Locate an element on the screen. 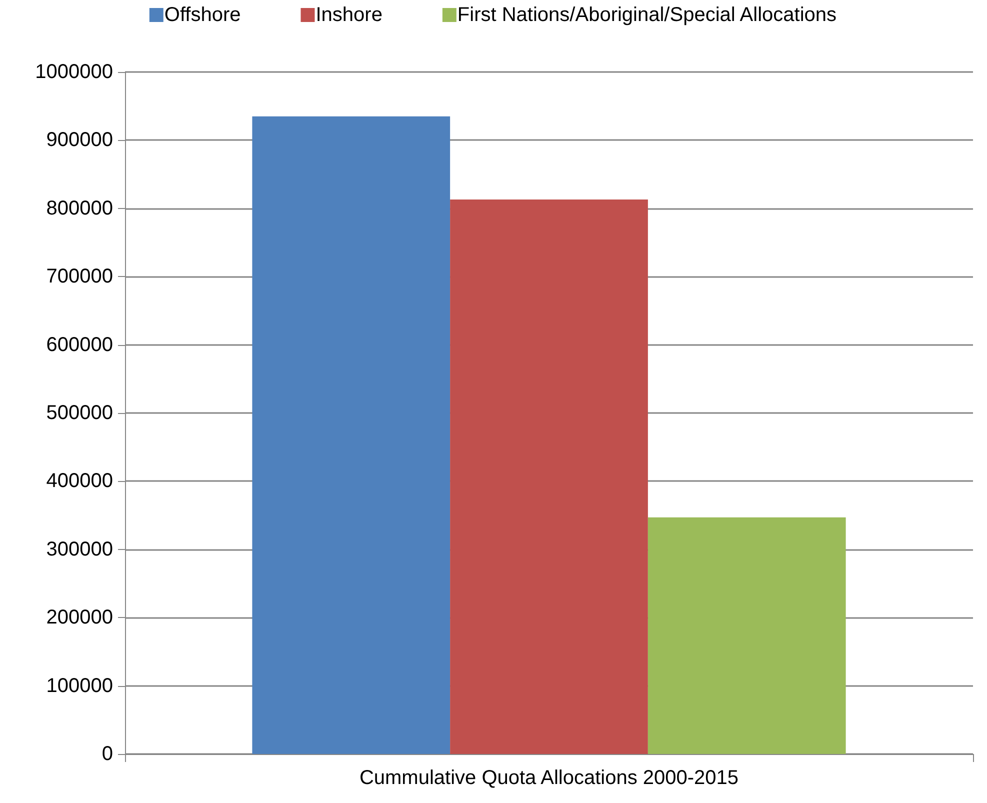 The height and width of the screenshot is (803, 987). y-tick-label: 100000 is located at coordinates (79, 685).